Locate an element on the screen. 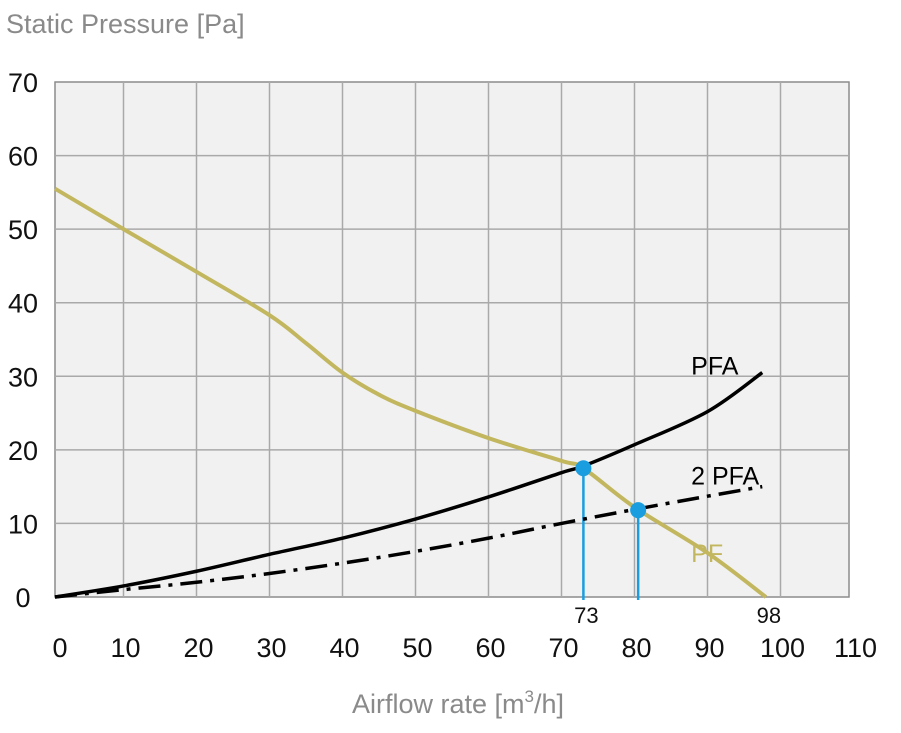  x-axis-title-superscript: 3 is located at coordinates (529, 696).